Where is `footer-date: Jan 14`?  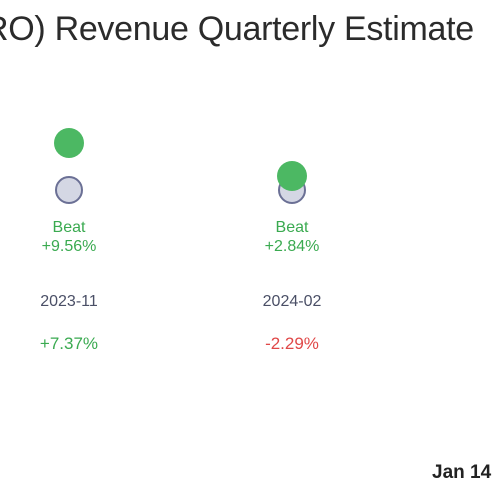
footer-date: Jan 14 is located at coordinates (462, 472).